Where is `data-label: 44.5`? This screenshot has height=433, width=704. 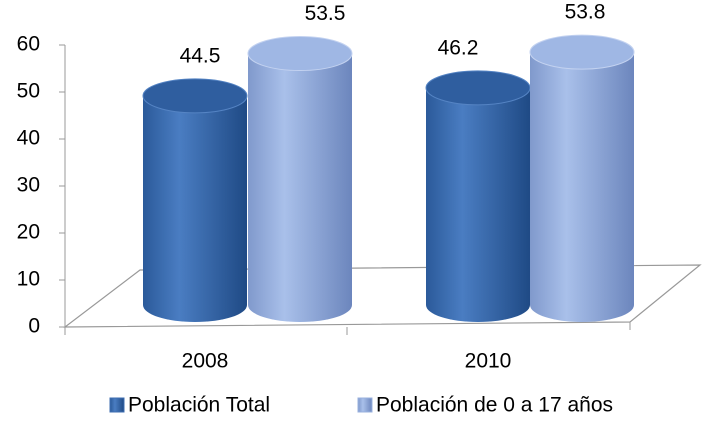 data-label: 44.5 is located at coordinates (200, 55).